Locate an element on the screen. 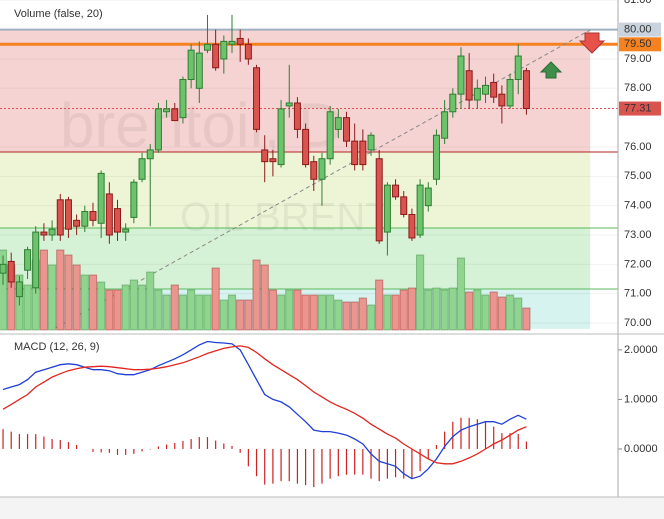 The height and width of the screenshot is (519, 664). y-tick-label: 71.00 is located at coordinates (638, 294).